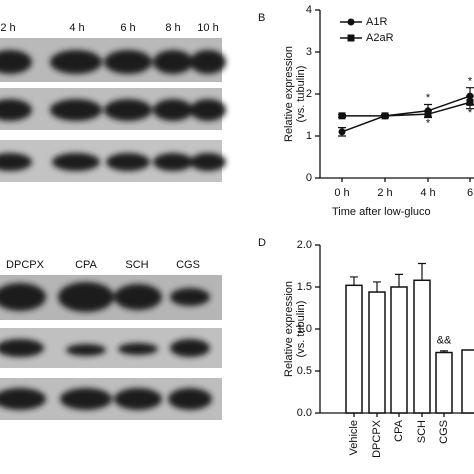  Describe the element at coordinates (380, 38) in the screenshot. I see `legend-label: A2aR` at that location.